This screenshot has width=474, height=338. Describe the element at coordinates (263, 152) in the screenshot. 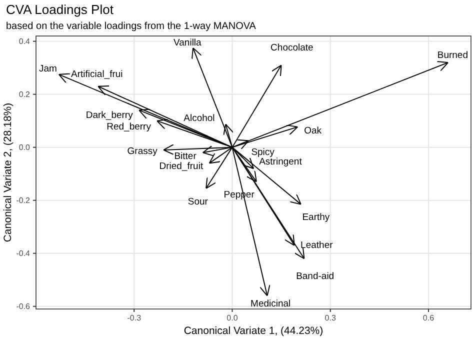

I see `series-label: Spicy` at that location.